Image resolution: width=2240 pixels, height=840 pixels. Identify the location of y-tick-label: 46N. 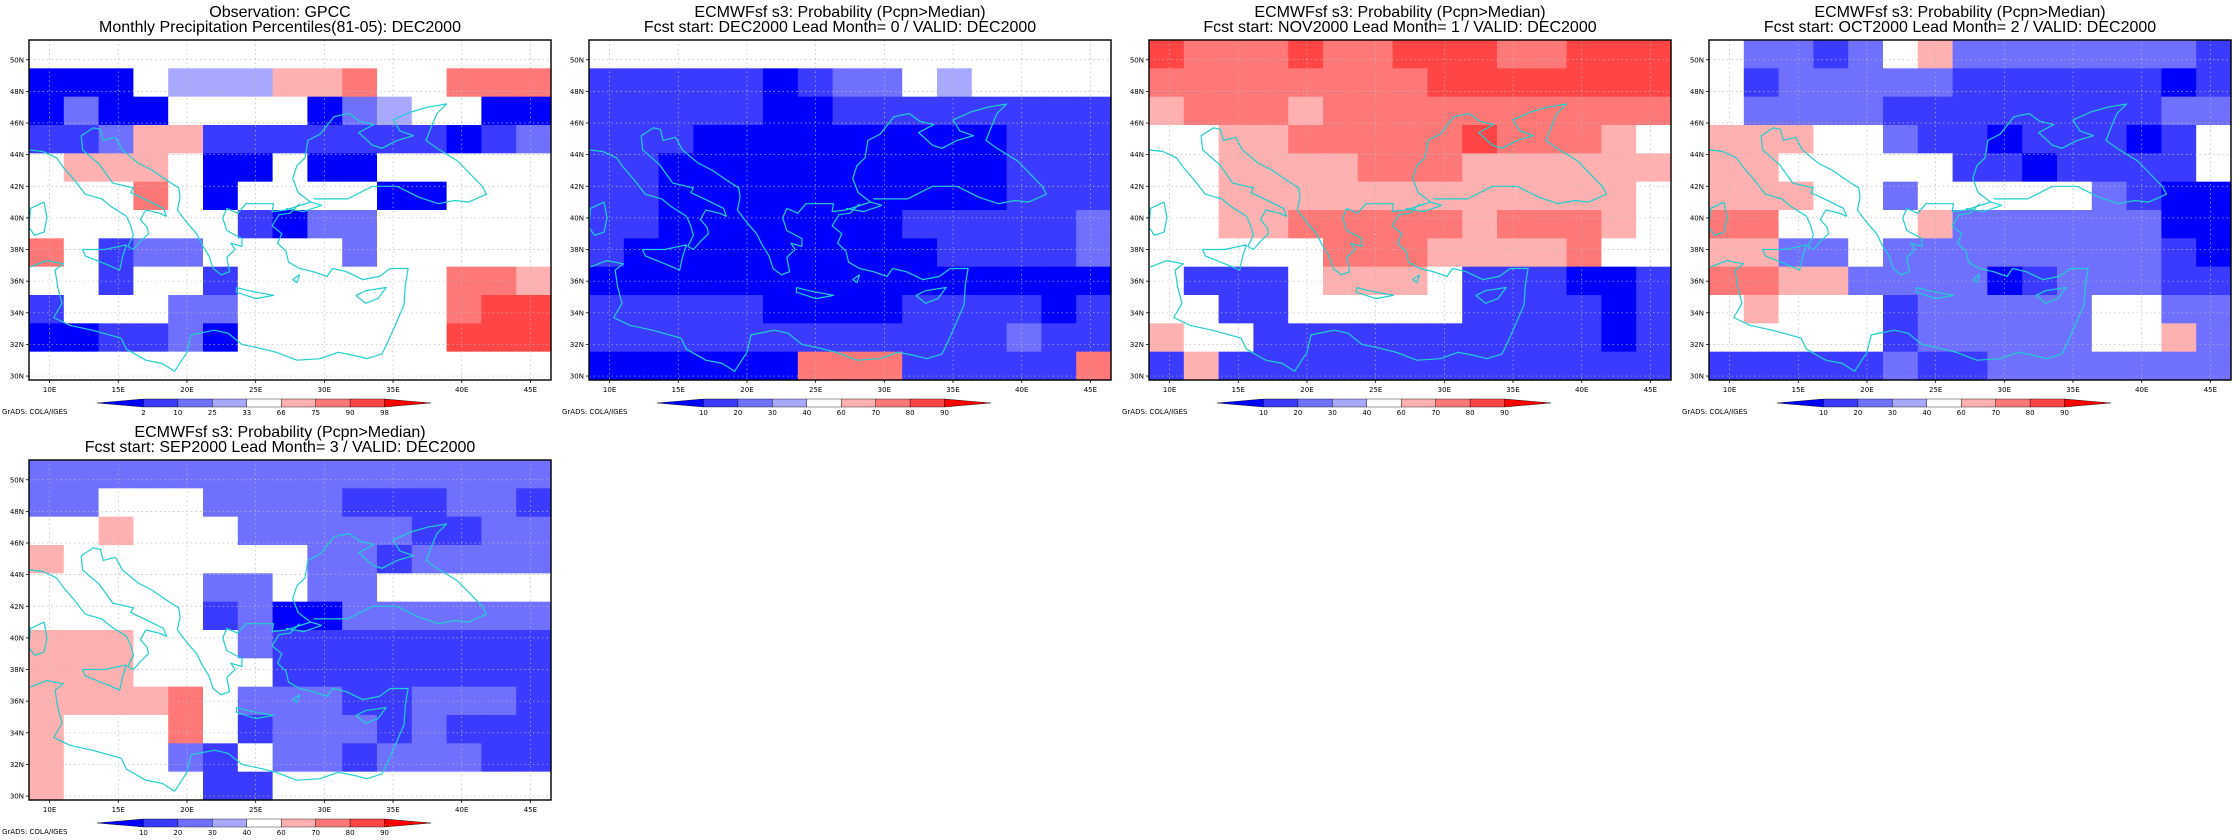
(577, 124).